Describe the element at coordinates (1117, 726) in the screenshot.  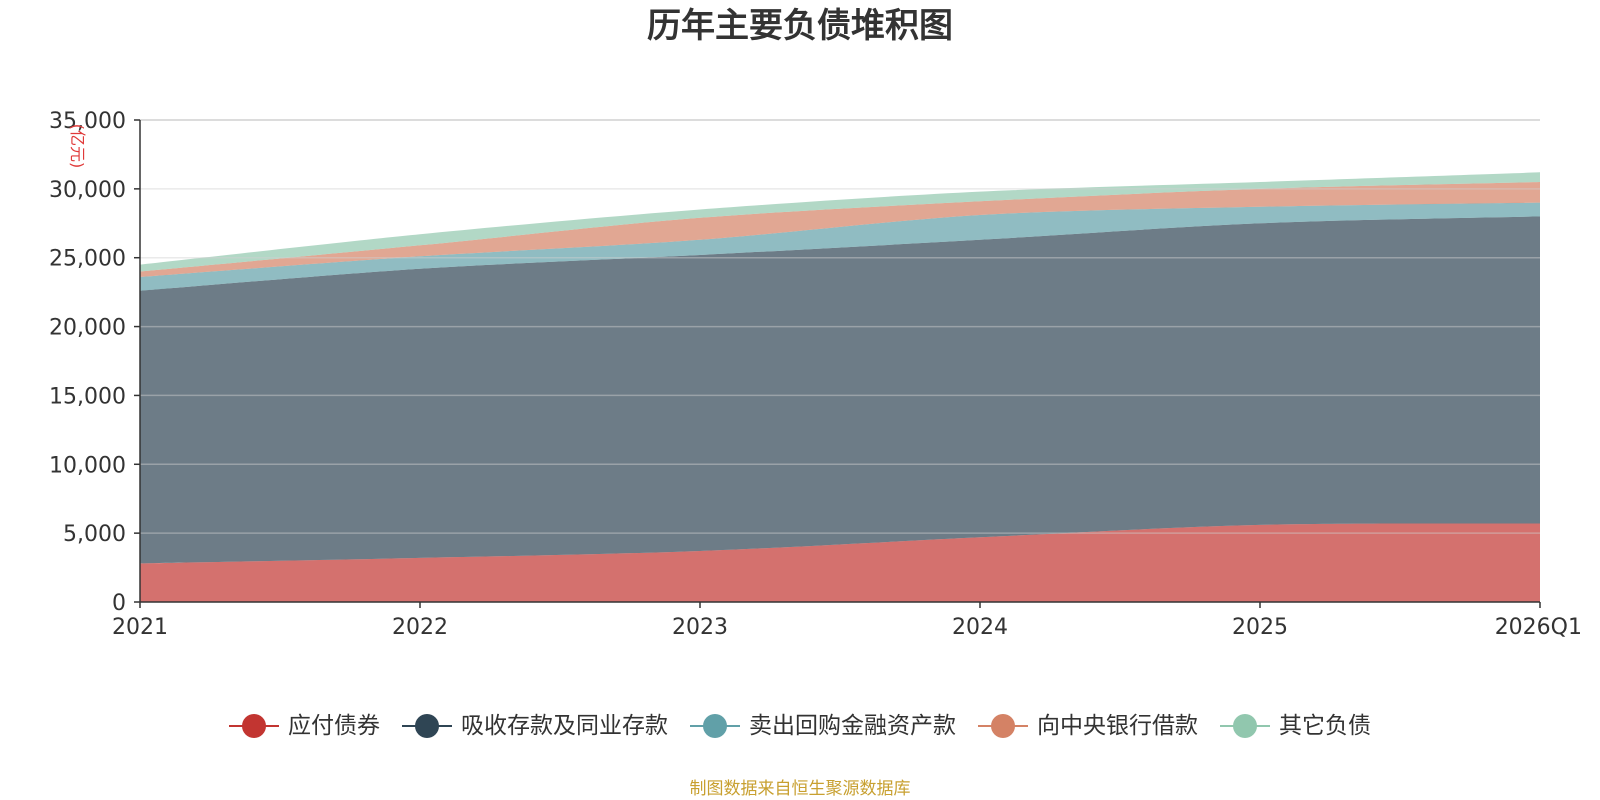
I see `legend-label: 向中央银行借款` at that location.